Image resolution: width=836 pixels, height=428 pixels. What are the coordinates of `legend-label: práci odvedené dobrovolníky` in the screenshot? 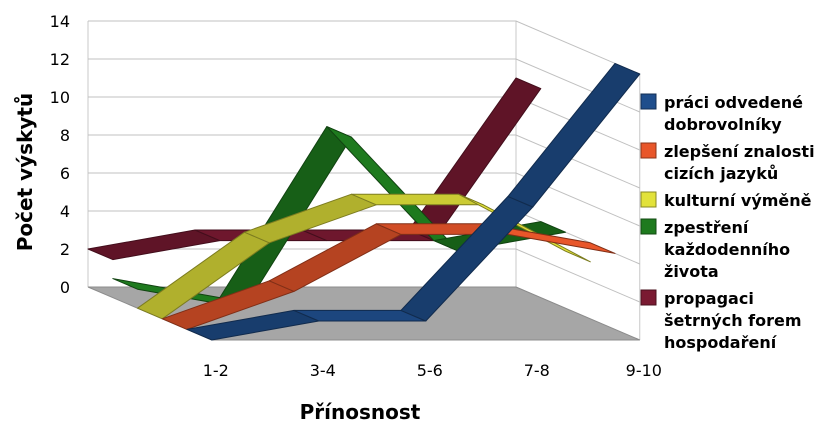 It's located at (733, 113).